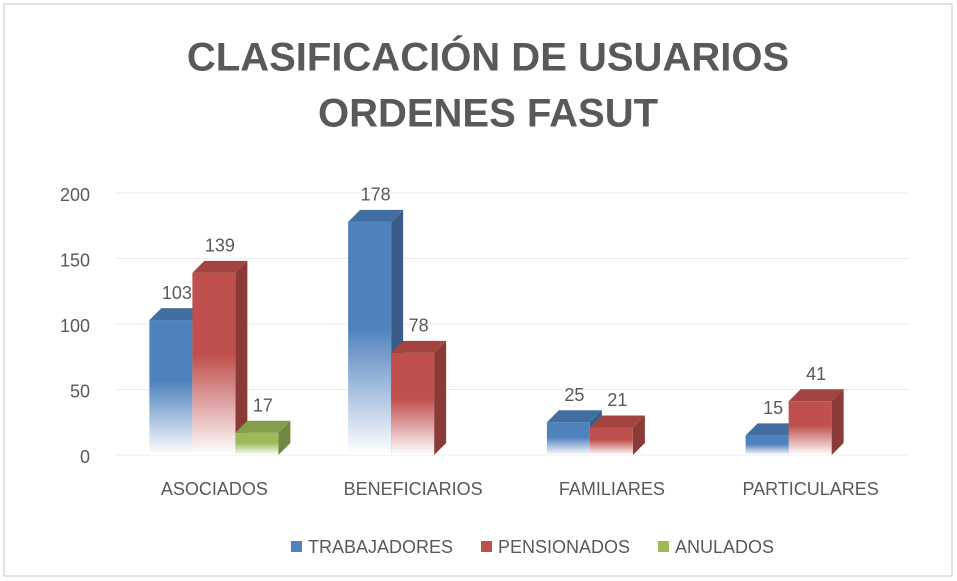  What do you see at coordinates (85, 457) in the screenshot?
I see `y-tick-label: 0` at bounding box center [85, 457].